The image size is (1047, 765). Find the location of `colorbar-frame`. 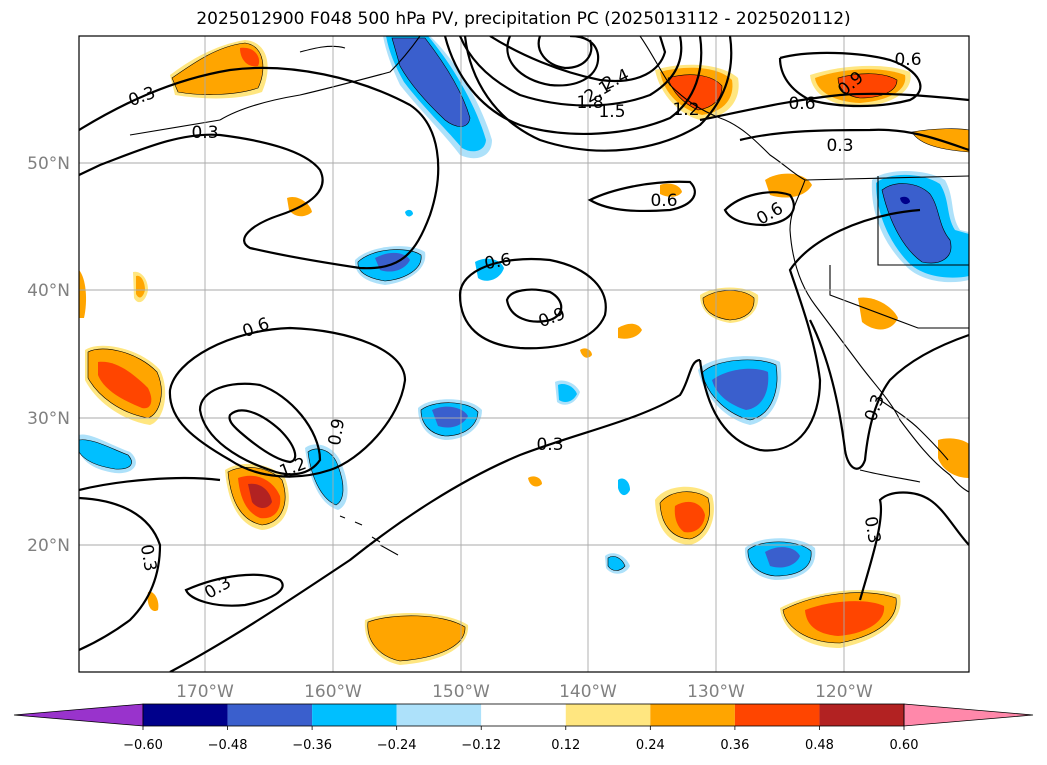

colorbar-frame is located at coordinates (523, 715).